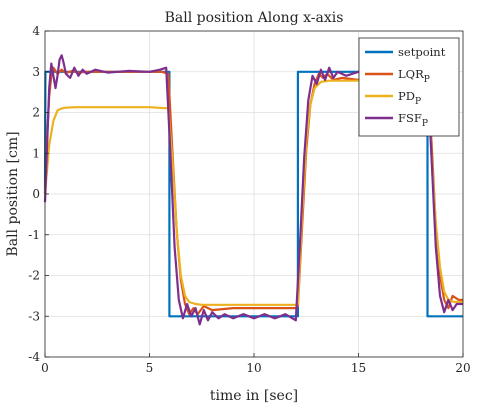 The image size is (480, 412). Describe the element at coordinates (253, 368) in the screenshot. I see `x-tick-label: 10` at that location.